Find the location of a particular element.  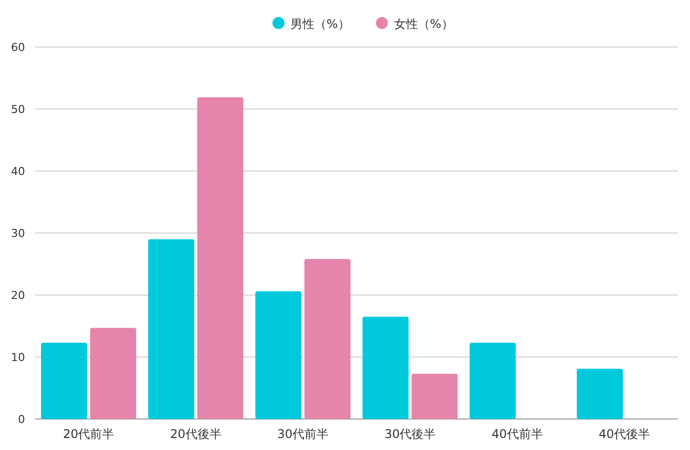

y-tick-label: 20 is located at coordinates (18, 295).